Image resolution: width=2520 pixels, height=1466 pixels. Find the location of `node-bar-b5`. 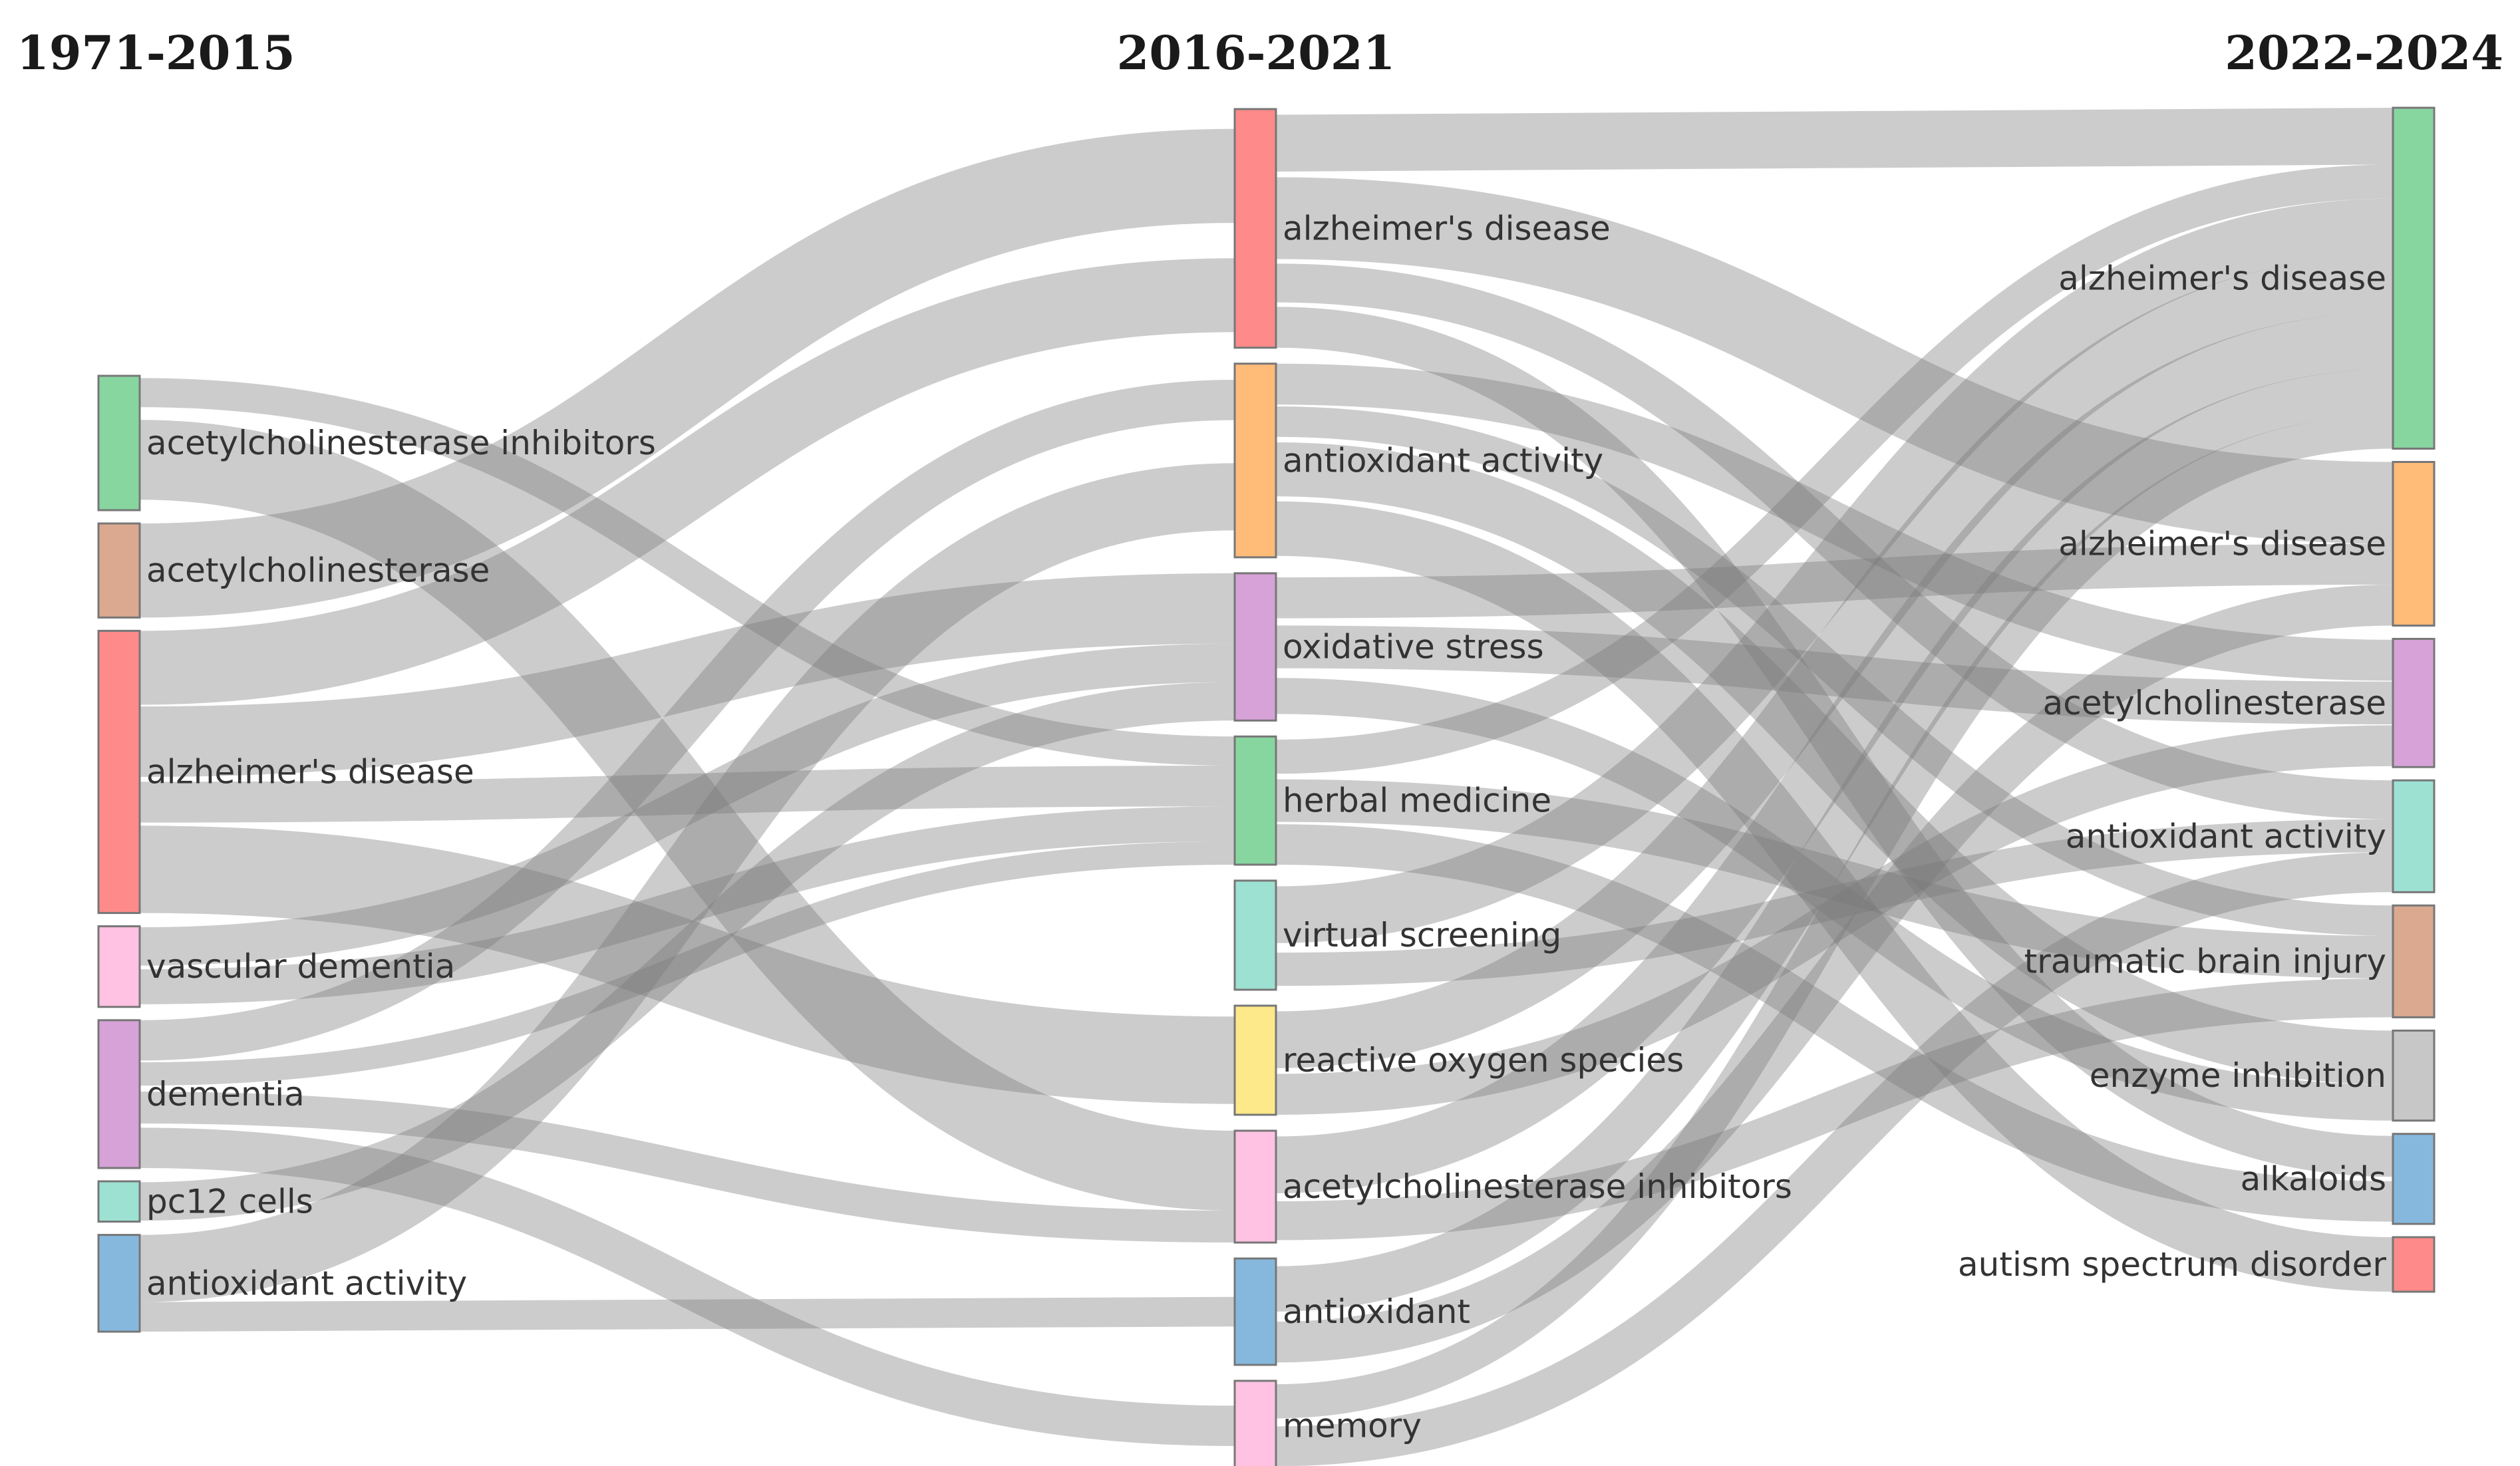

node-bar-b5 is located at coordinates (1255, 1060).